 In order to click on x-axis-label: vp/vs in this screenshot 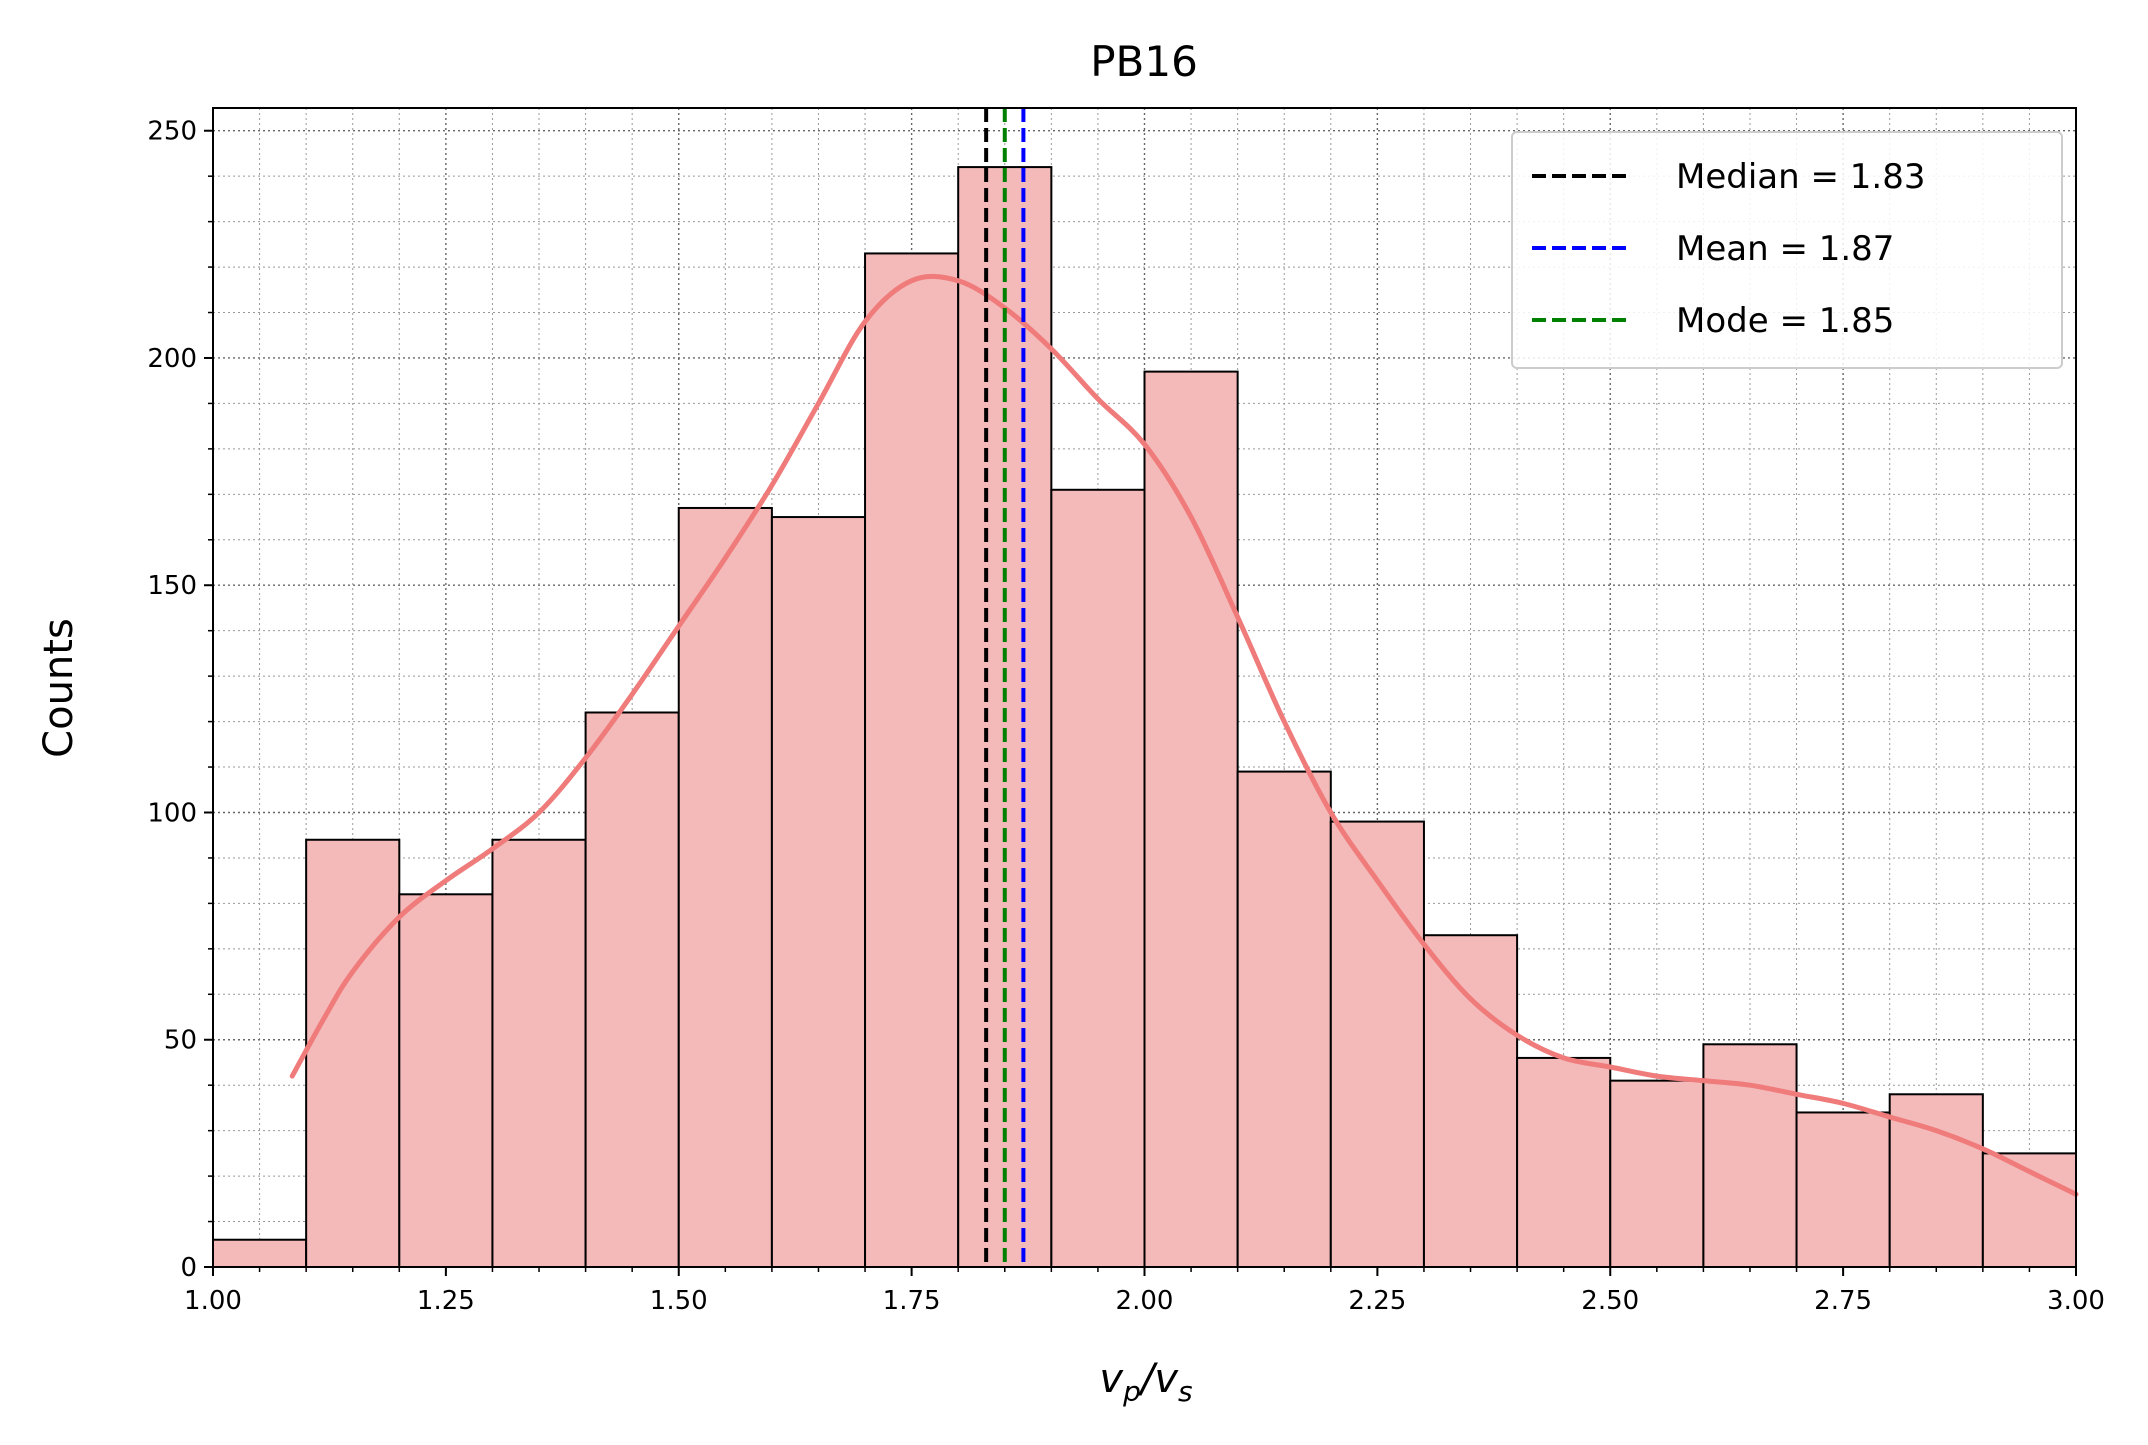, I will do `click(1145, 1382)`.